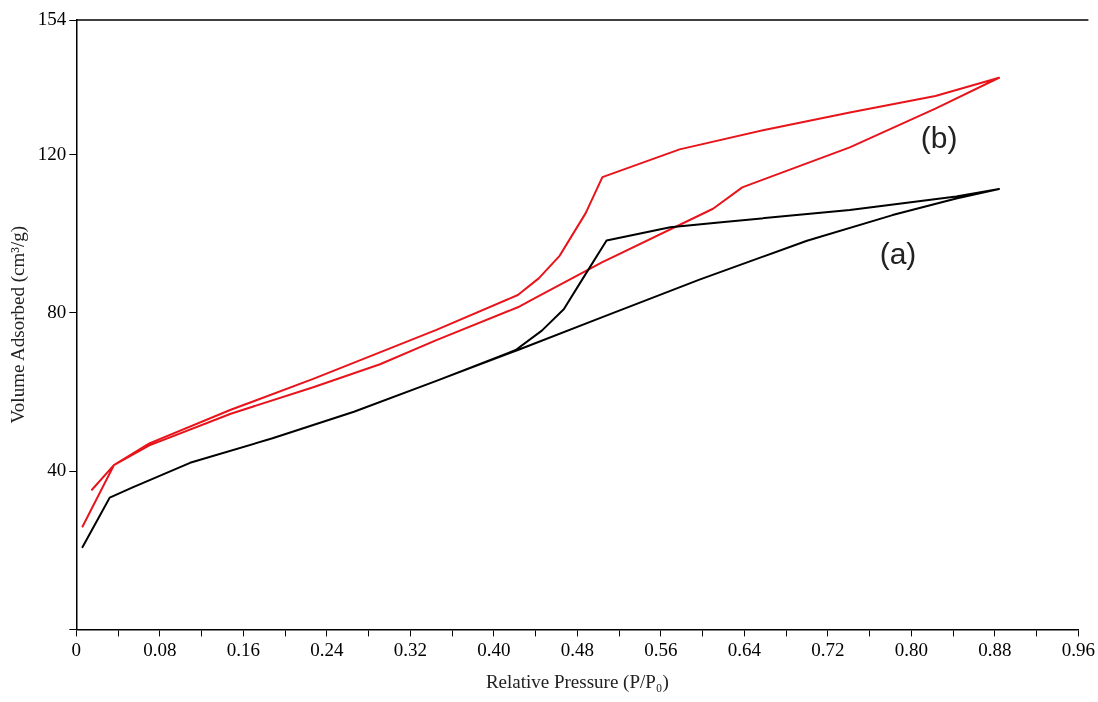 The image size is (1098, 702). Describe the element at coordinates (939, 138) in the screenshot. I see `series-label: (b)` at that location.